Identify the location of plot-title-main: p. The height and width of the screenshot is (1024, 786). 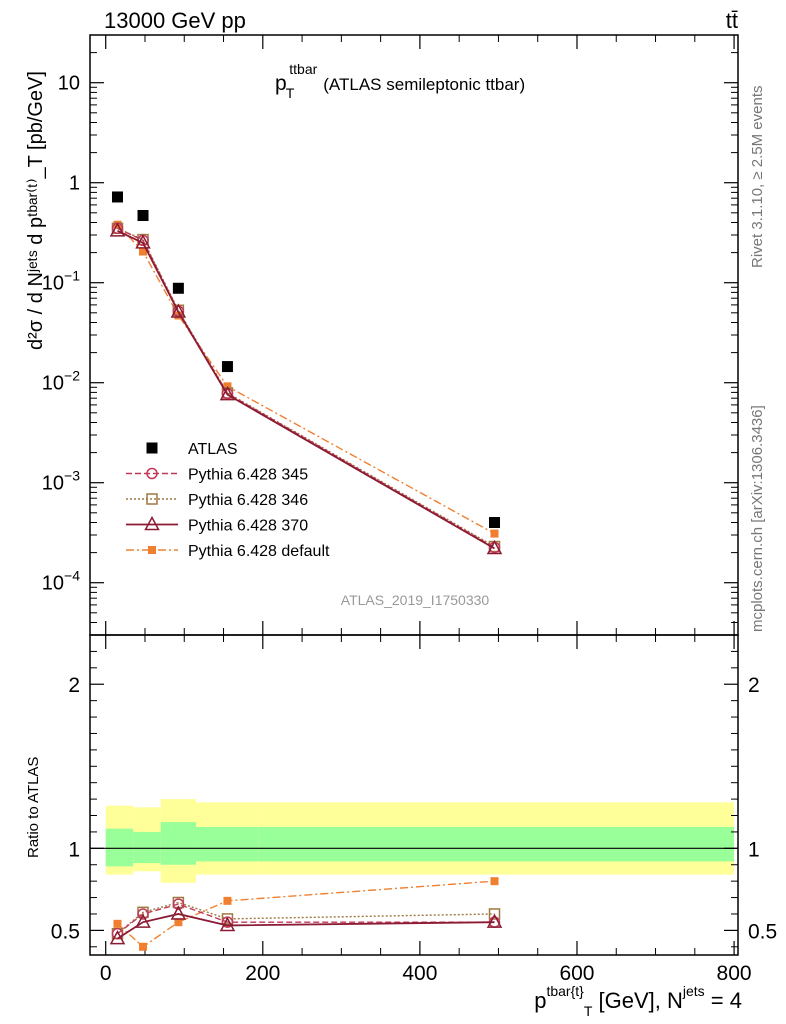
(281, 83).